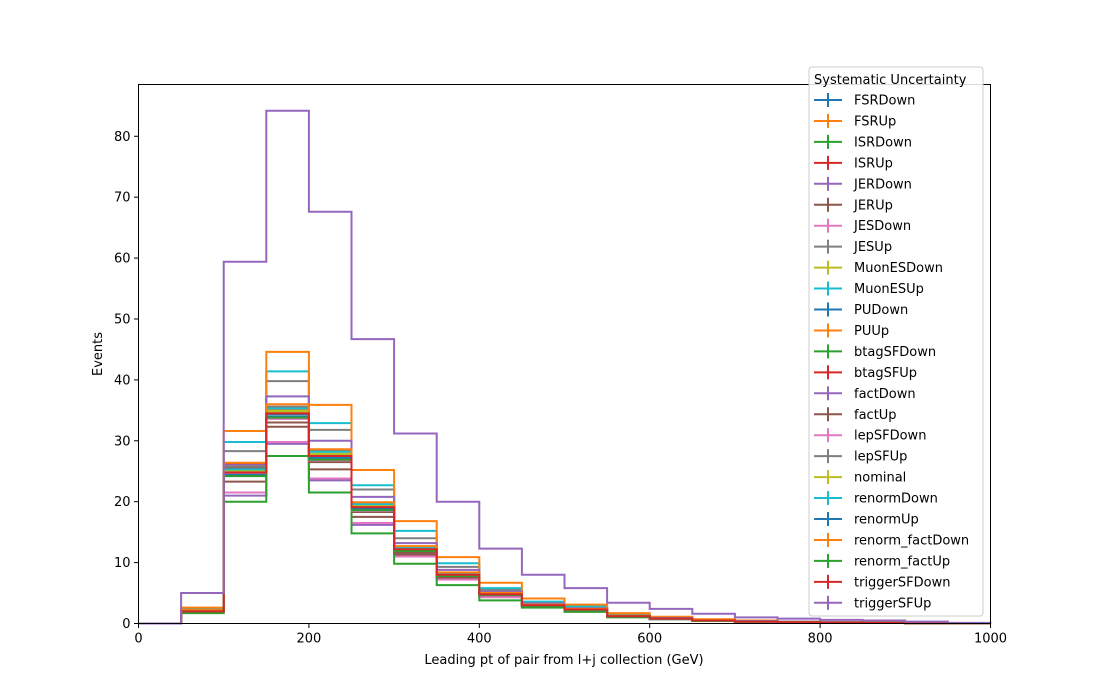 This screenshot has width=1100, height=700. Describe the element at coordinates (875, 415) in the screenshot. I see `legend-label: factUp` at that location.